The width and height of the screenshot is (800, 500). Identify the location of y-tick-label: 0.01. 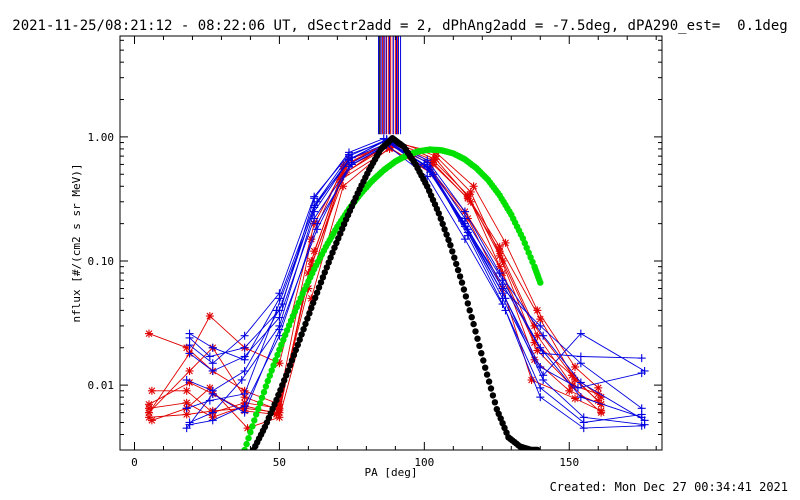
(101, 385).